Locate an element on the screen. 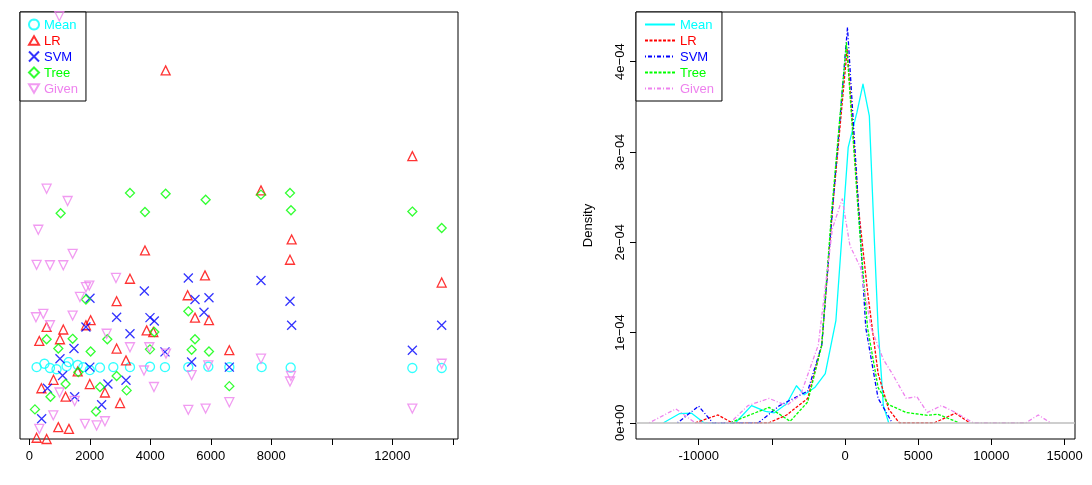 Image resolution: width=1092 pixels, height=485 pixels. legend-label: LR is located at coordinates (52, 40).